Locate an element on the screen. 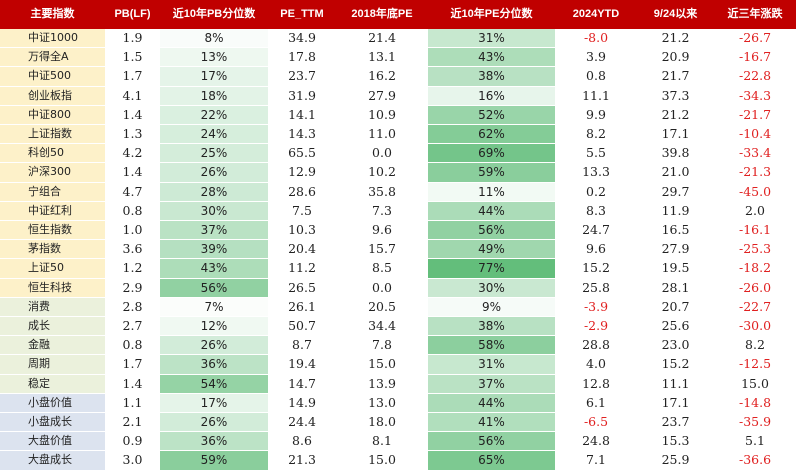  since-924-cell: 21.7 is located at coordinates (675, 76).